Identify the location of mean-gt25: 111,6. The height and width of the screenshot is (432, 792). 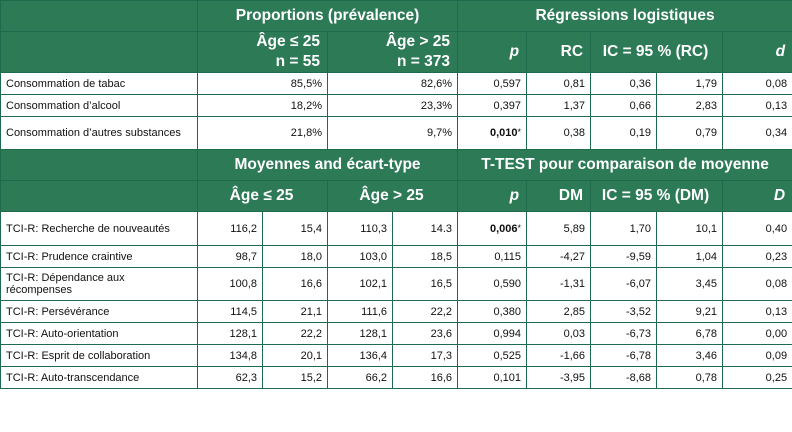
(360, 311).